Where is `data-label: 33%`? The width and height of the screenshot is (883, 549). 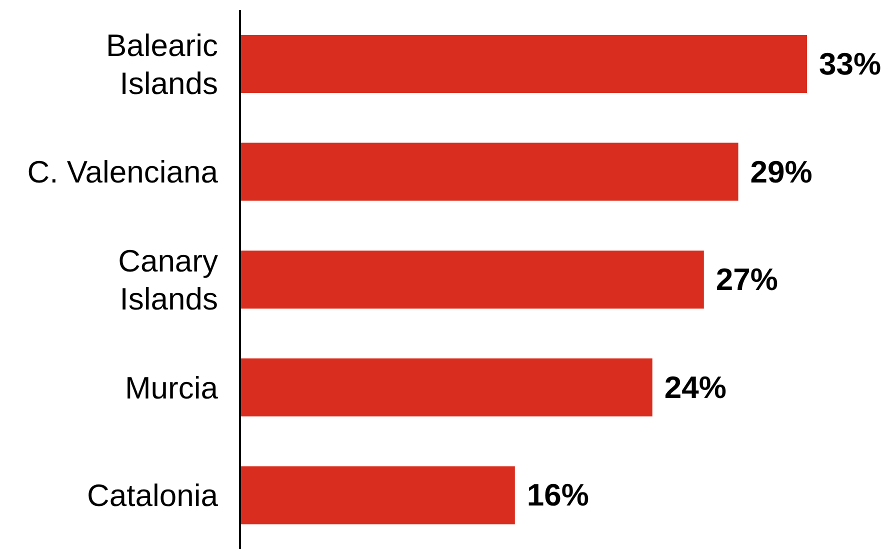
data-label: 33% is located at coordinates (850, 64).